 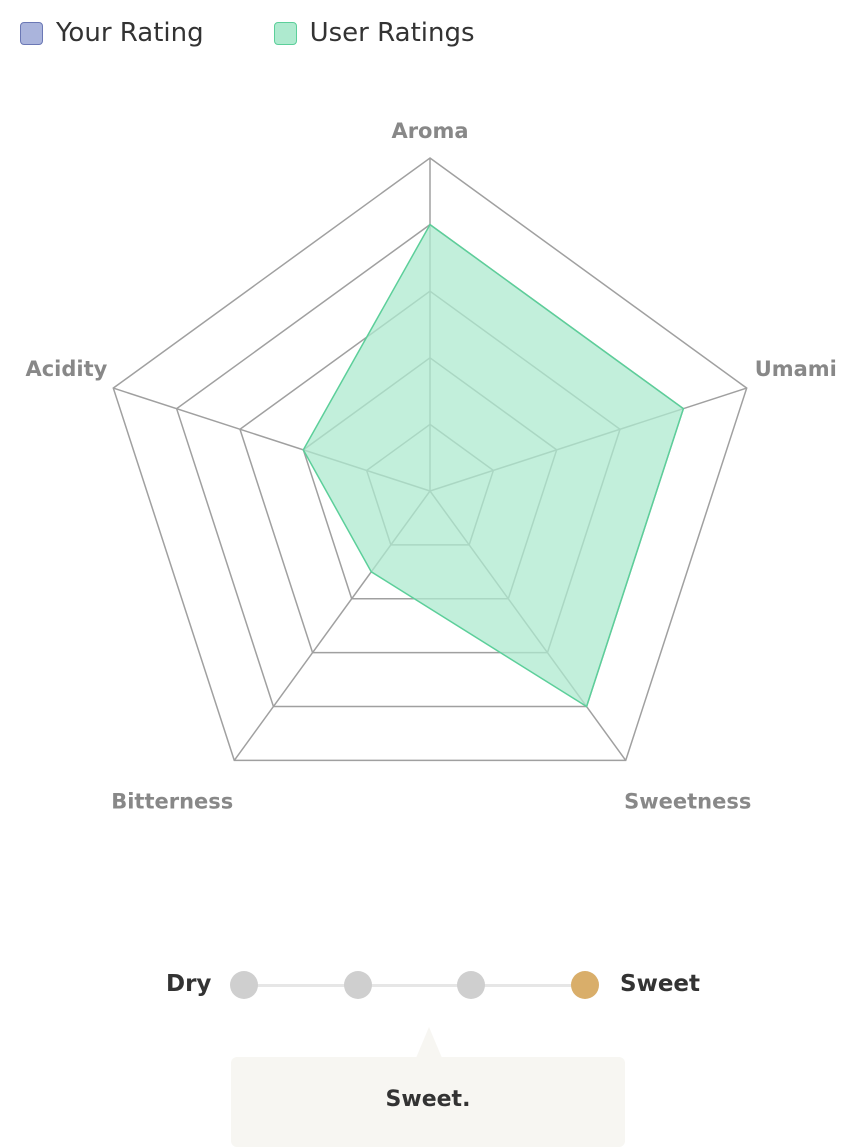 I want to click on legend-item-your-rating: Your Rating, so click(x=112, y=33).